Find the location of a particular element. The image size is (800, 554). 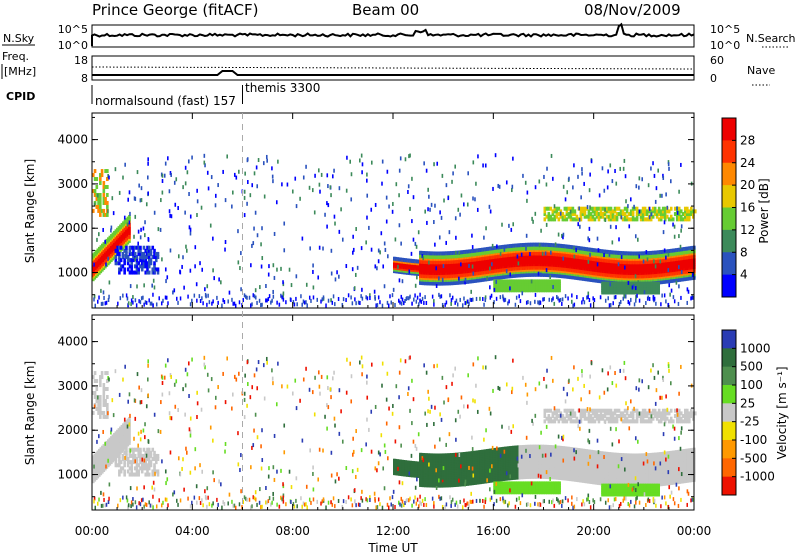

cpid-entry-themis: themis 3300 is located at coordinates (282, 88).